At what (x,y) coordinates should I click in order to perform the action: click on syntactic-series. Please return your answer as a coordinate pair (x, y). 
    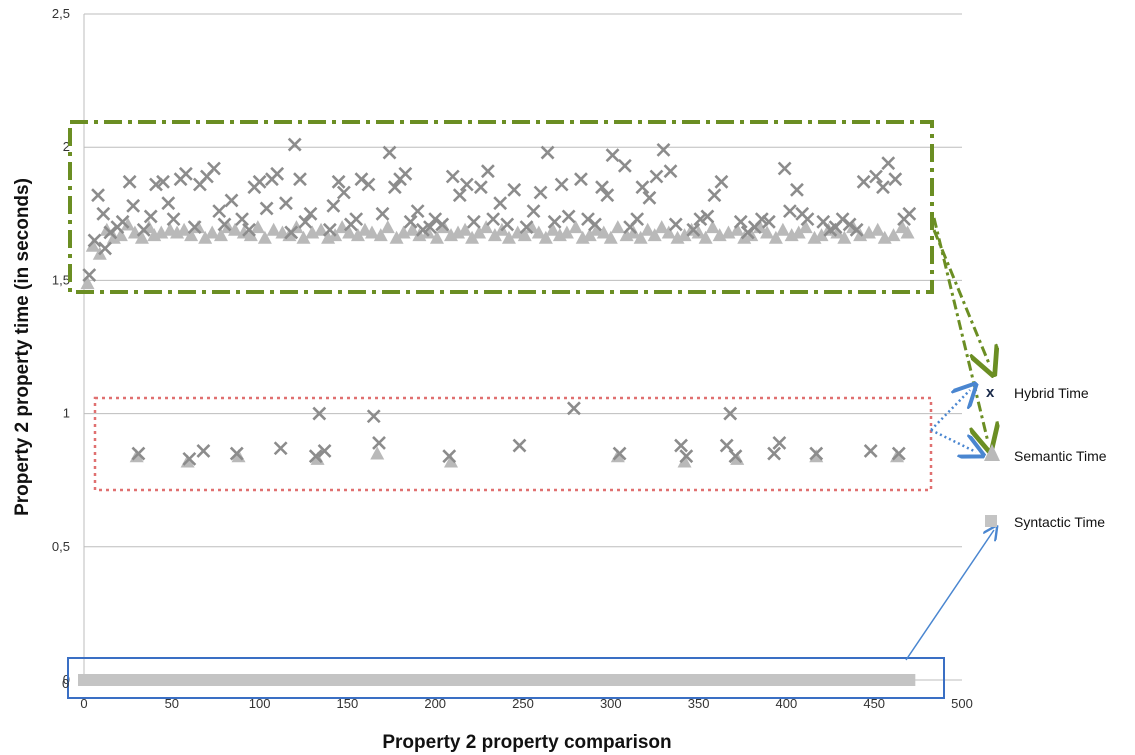
    Looking at the image, I should click on (496, 680).